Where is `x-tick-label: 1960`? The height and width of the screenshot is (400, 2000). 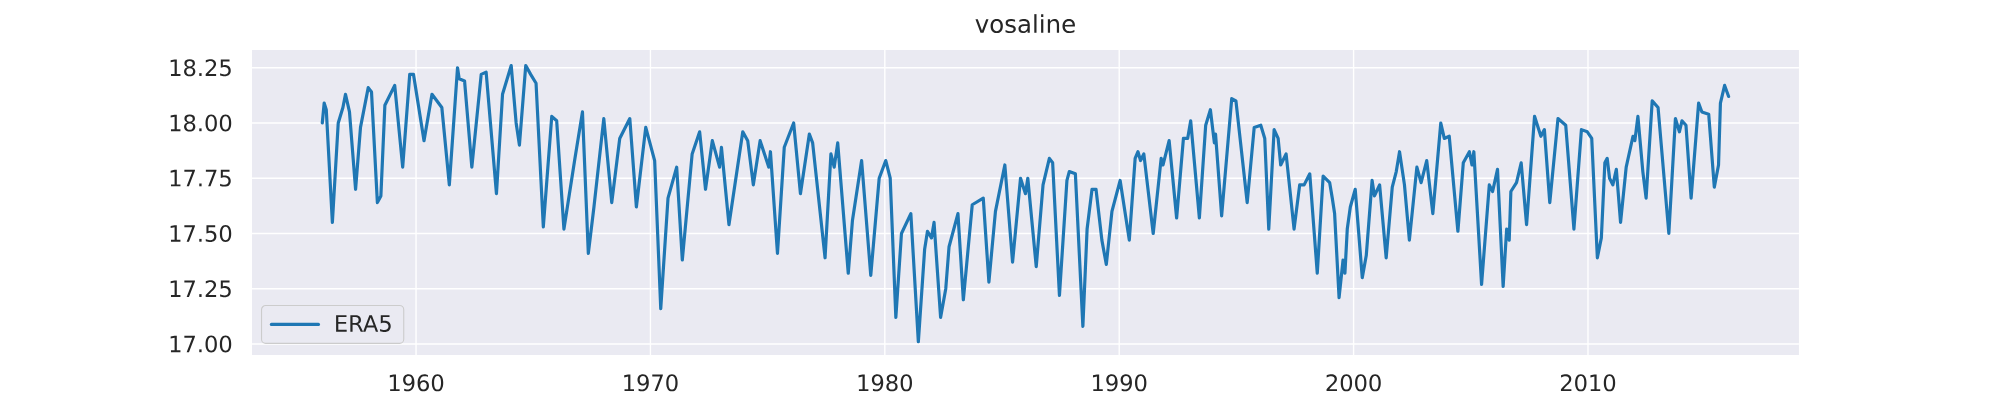
x-tick-label: 1960 is located at coordinates (416, 383).